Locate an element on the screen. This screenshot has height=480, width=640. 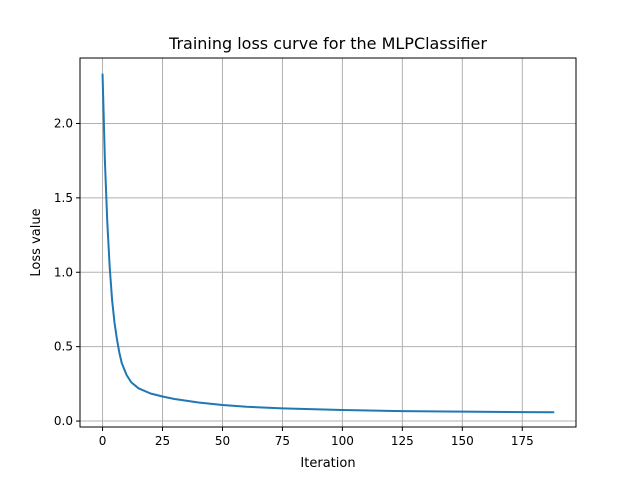
y-tick-label: 0.5 is located at coordinates (63, 347).